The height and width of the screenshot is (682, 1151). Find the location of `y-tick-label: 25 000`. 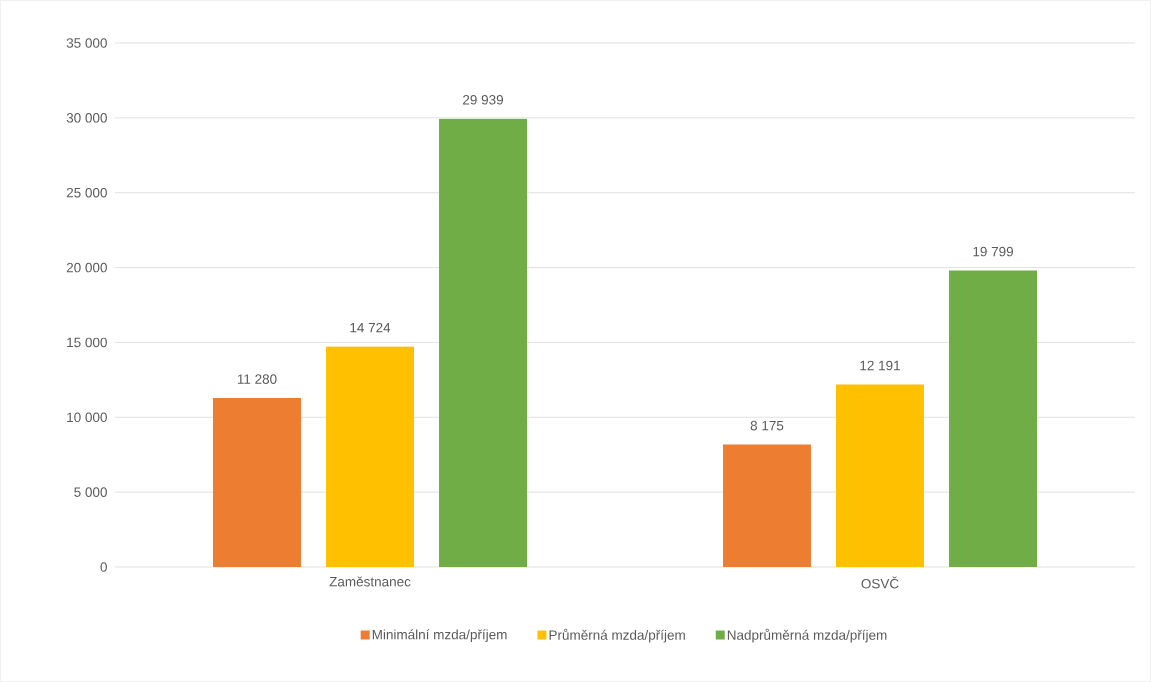

y-tick-label: 25 000 is located at coordinates (86, 192).